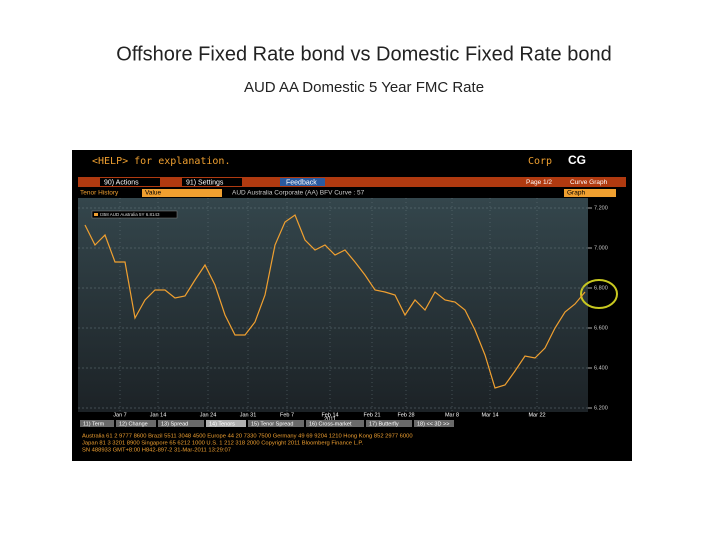 Image resolution: width=728 pixels, height=546 pixels. I want to click on x-tick-label: Mar 8, so click(452, 415).